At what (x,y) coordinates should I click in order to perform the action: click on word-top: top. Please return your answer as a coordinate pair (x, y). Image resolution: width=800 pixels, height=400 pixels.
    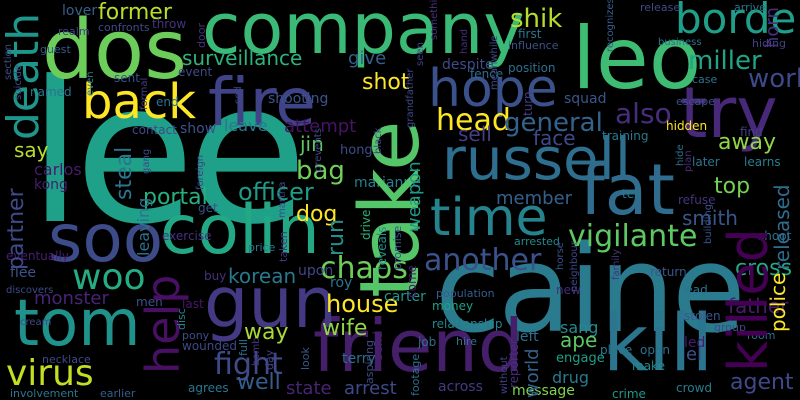
    Looking at the image, I should click on (732, 186).